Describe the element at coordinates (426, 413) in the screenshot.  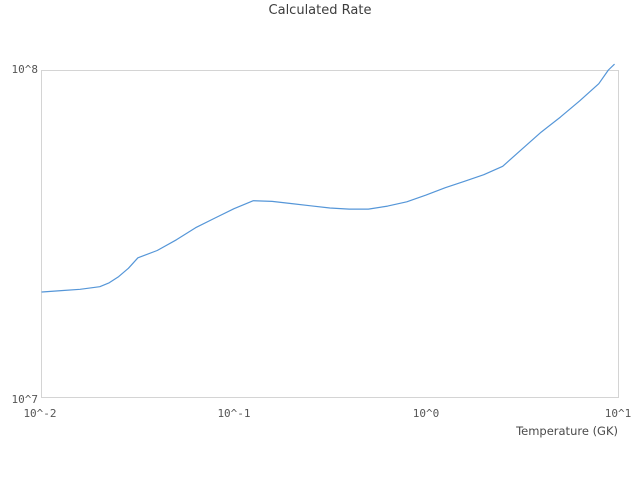
I see `x-tick-label-1e0: 10^0` at that location.